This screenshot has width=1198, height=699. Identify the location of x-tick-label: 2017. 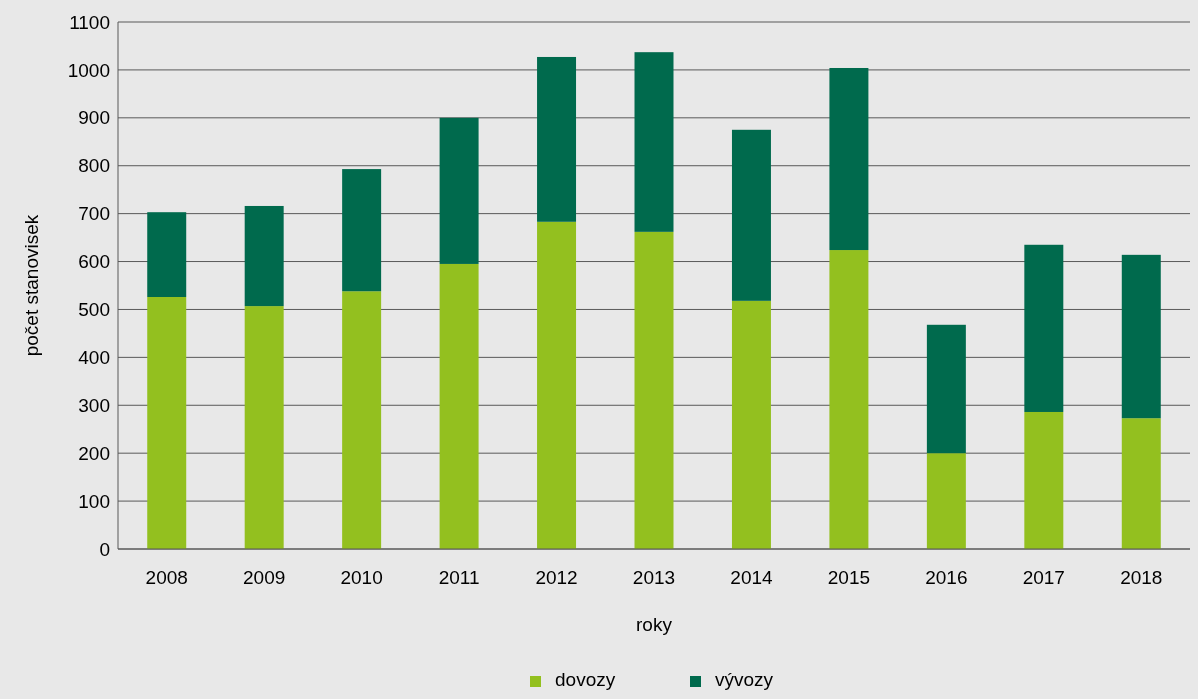
(1043, 577).